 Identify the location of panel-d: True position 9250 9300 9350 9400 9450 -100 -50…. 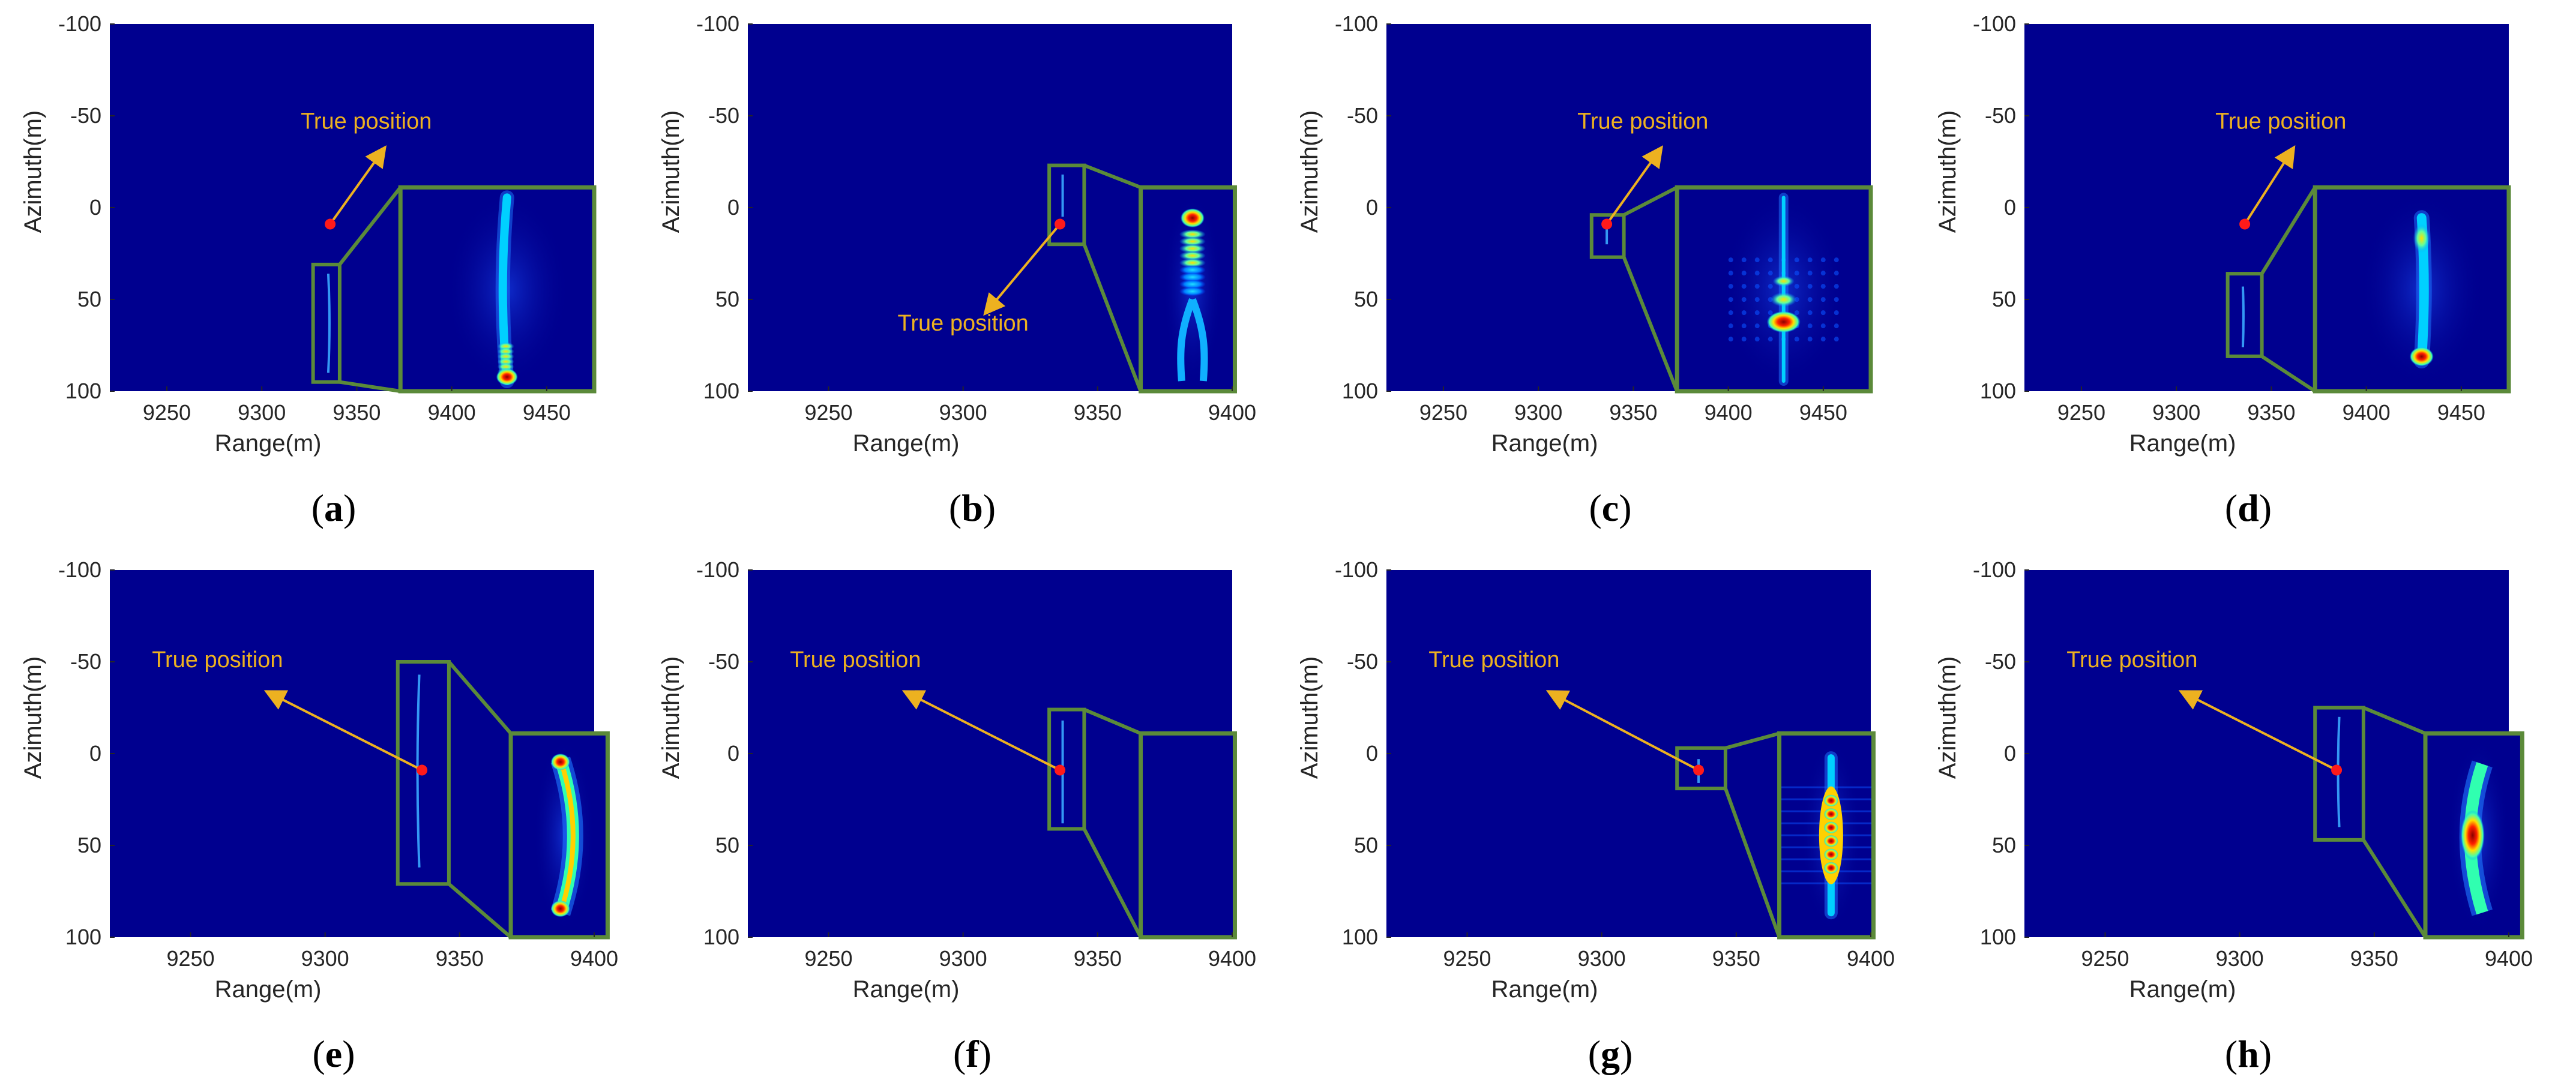
(2222, 270).